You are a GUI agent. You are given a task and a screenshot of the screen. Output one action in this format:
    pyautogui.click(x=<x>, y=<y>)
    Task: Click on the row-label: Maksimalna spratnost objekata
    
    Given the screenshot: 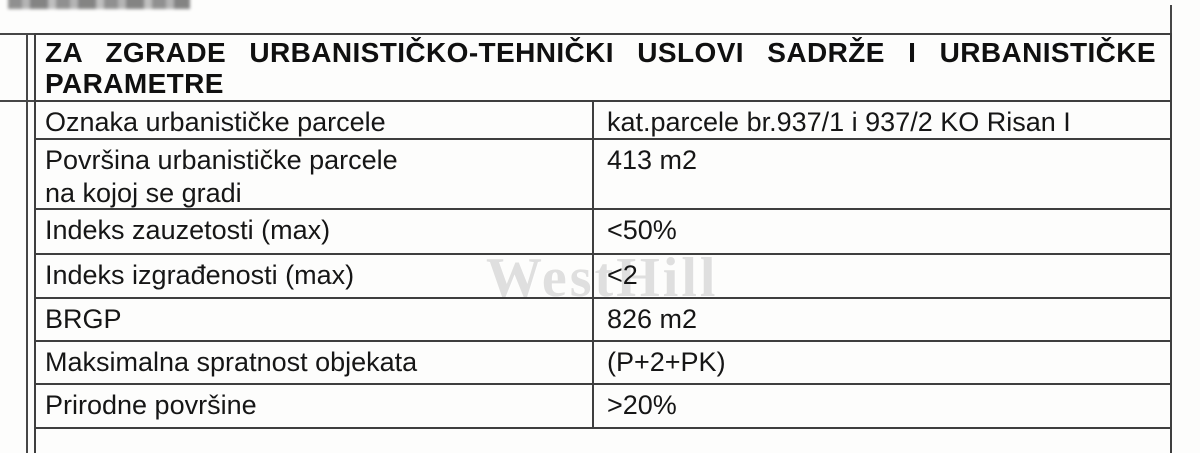 What is the action you would take?
    pyautogui.click(x=315, y=362)
    